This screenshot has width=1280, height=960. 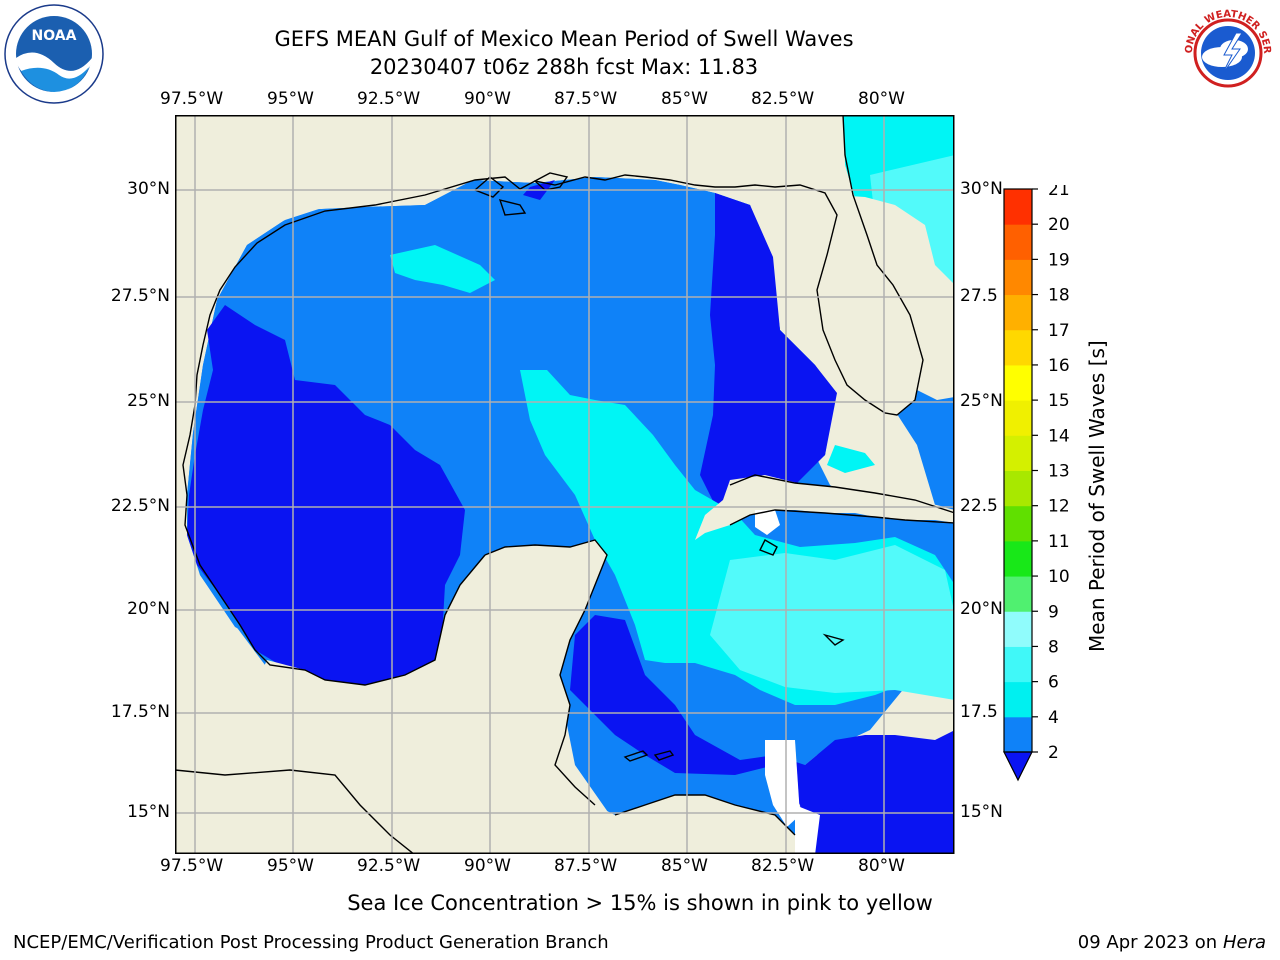 I want to click on colorbar-tick-label-9: 9, so click(x=1053, y=612).